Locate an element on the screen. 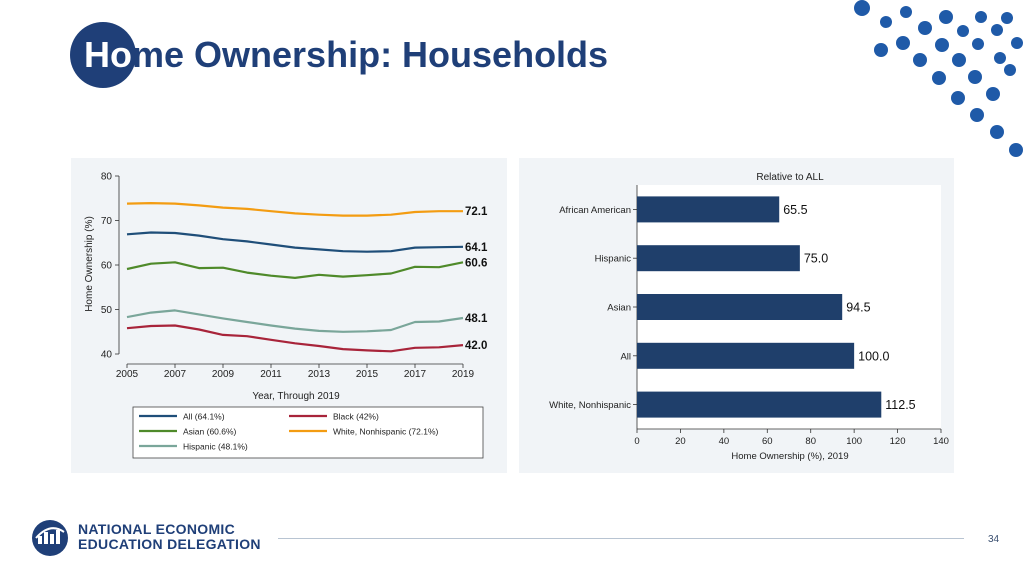 The image size is (1024, 576). line-chart-y-tick-label: 70 is located at coordinates (107, 221).